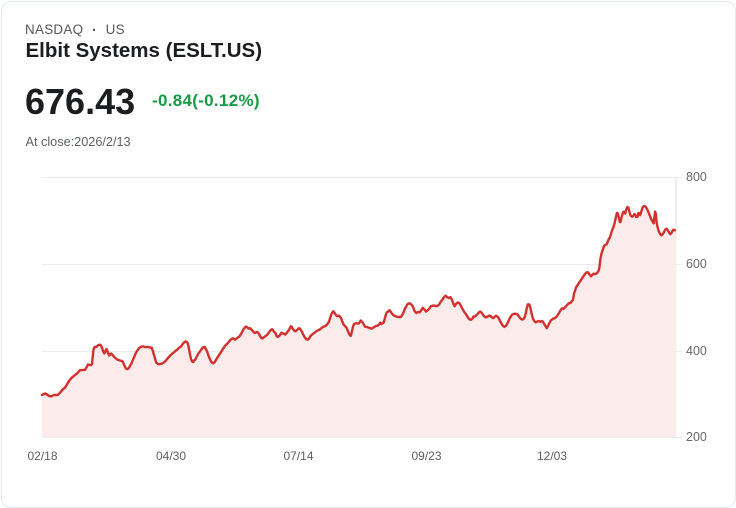 Image resolution: width=736 pixels, height=508 pixels. I want to click on svg-text: 02/18, so click(42, 456).